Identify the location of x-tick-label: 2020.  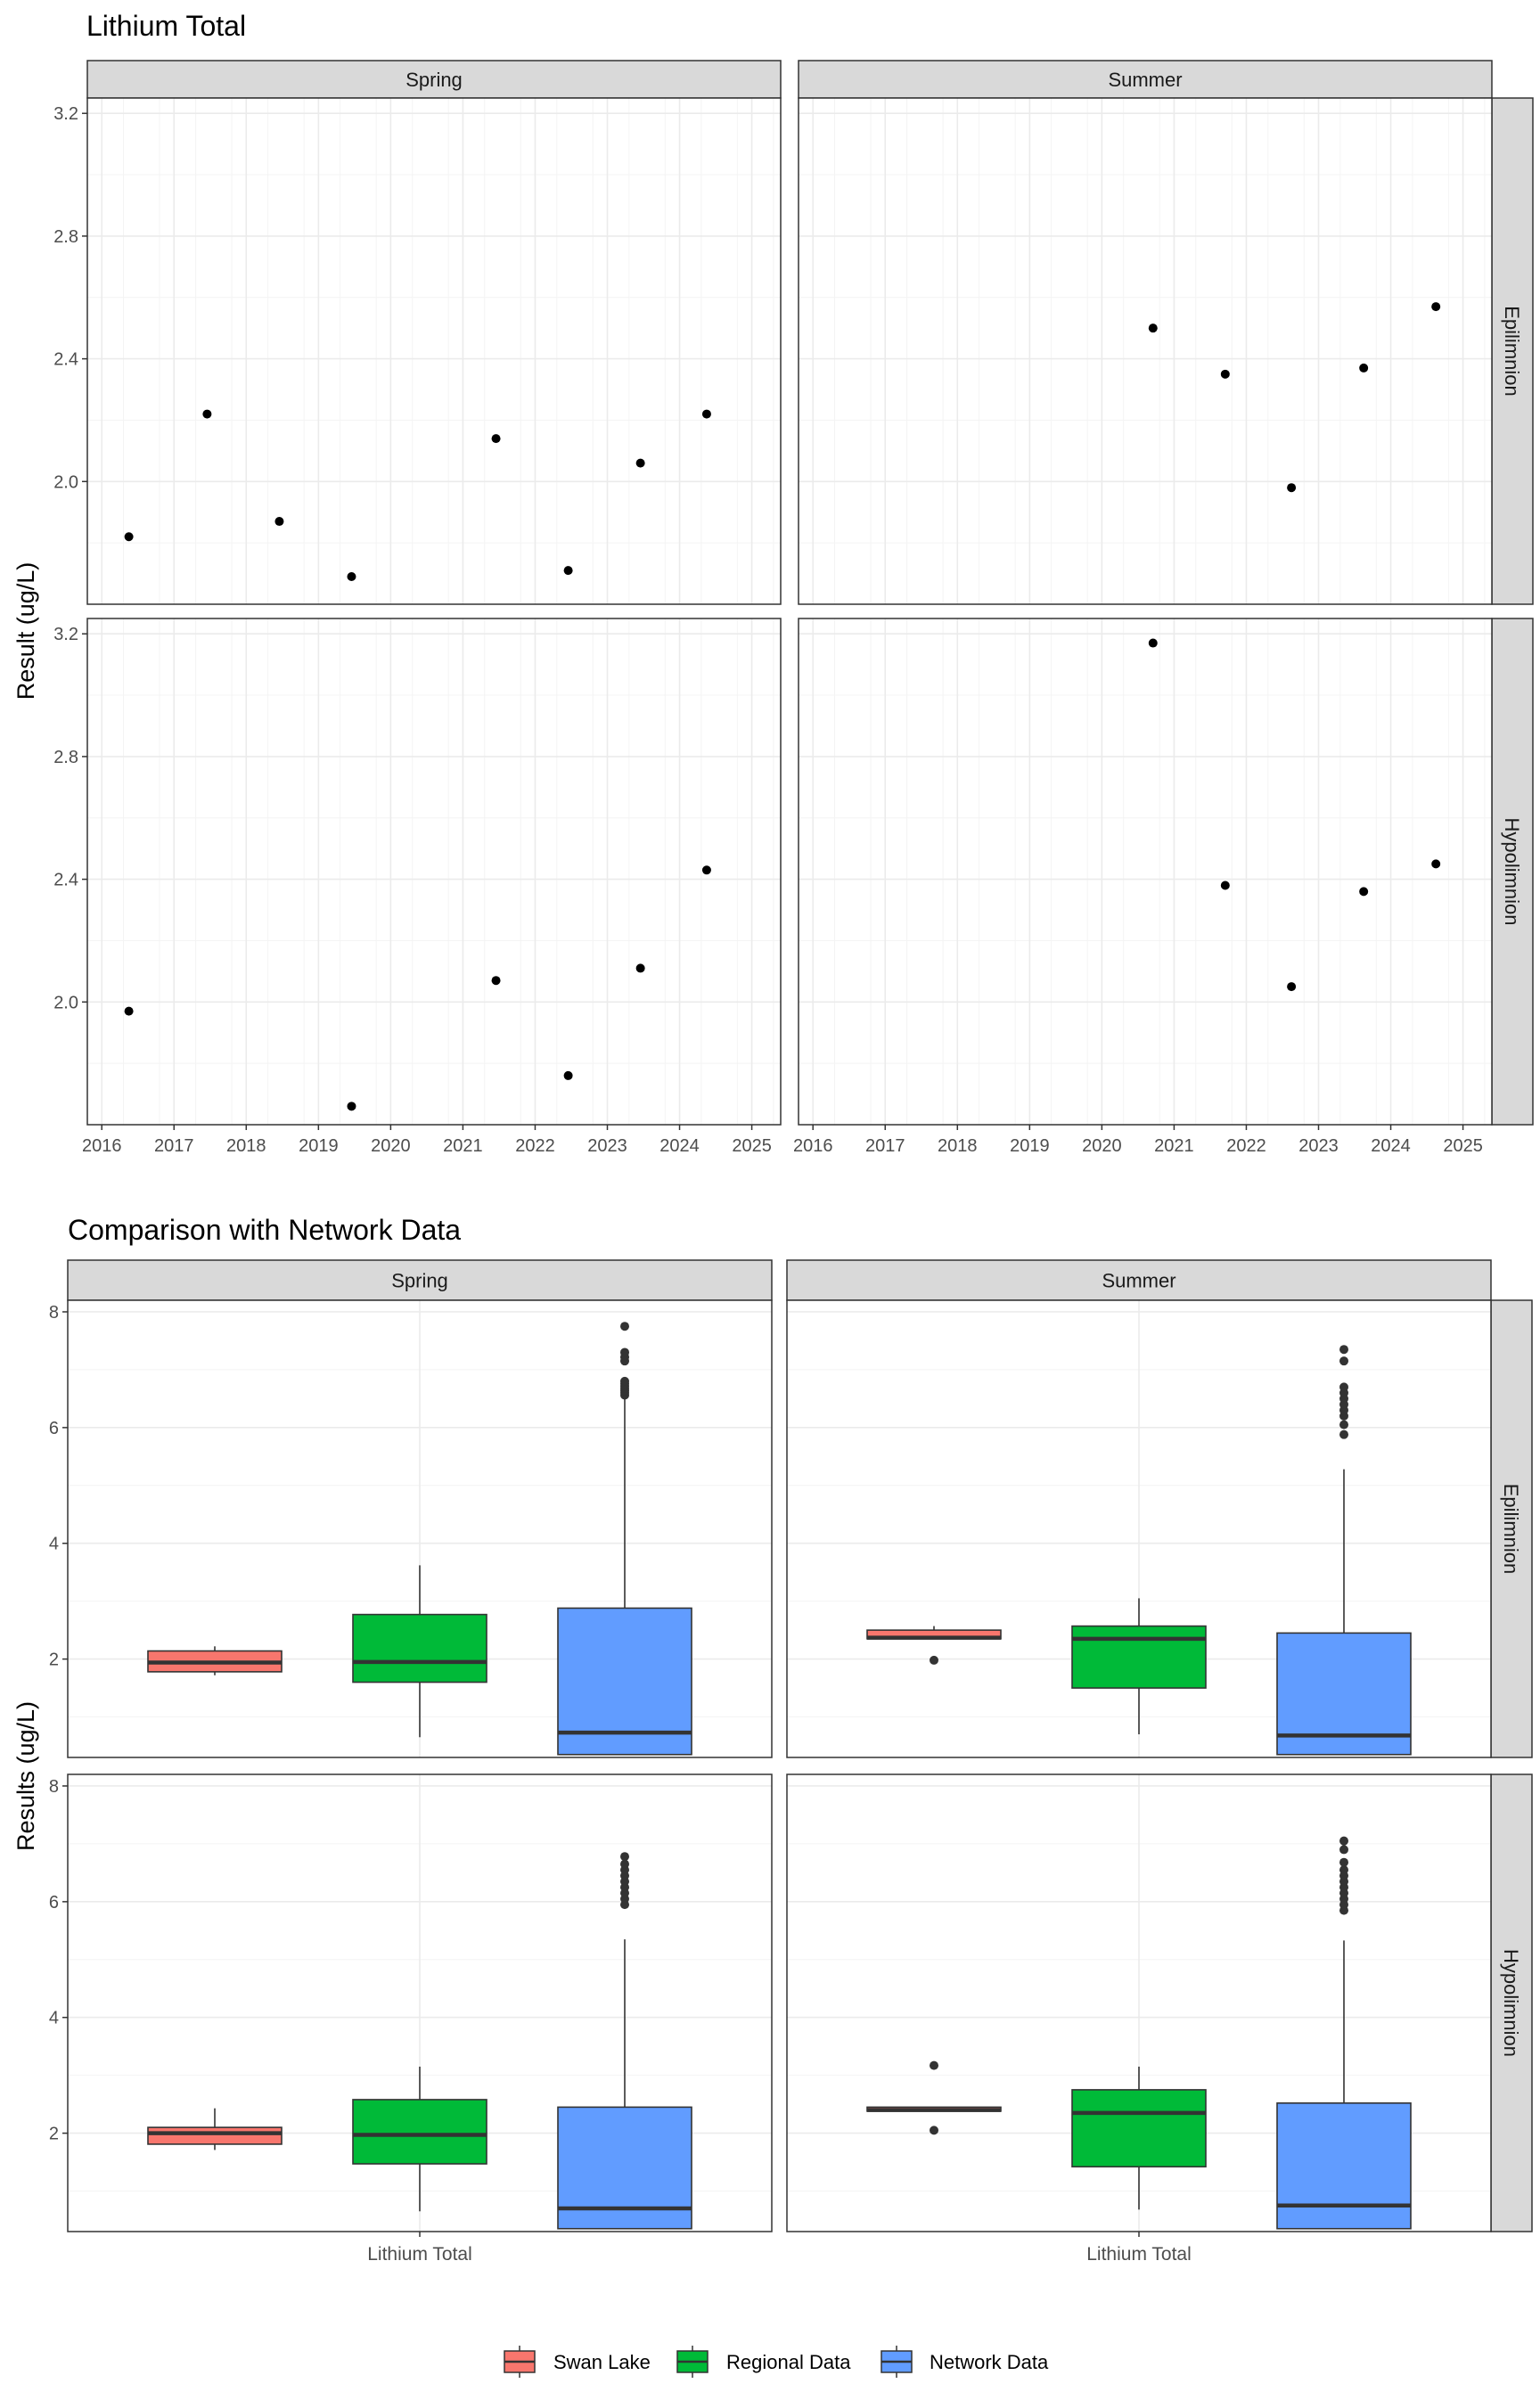
(391, 1146).